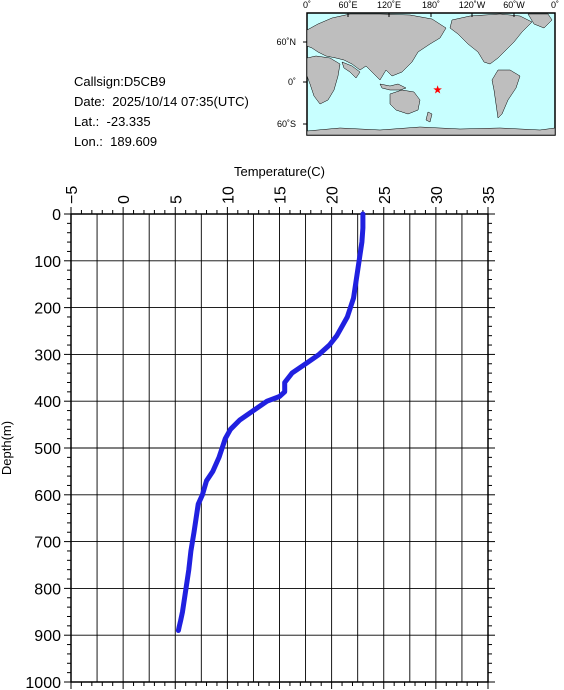 The height and width of the screenshot is (690, 564). Describe the element at coordinates (351, 70) in the screenshot. I see `india-landmass` at that location.